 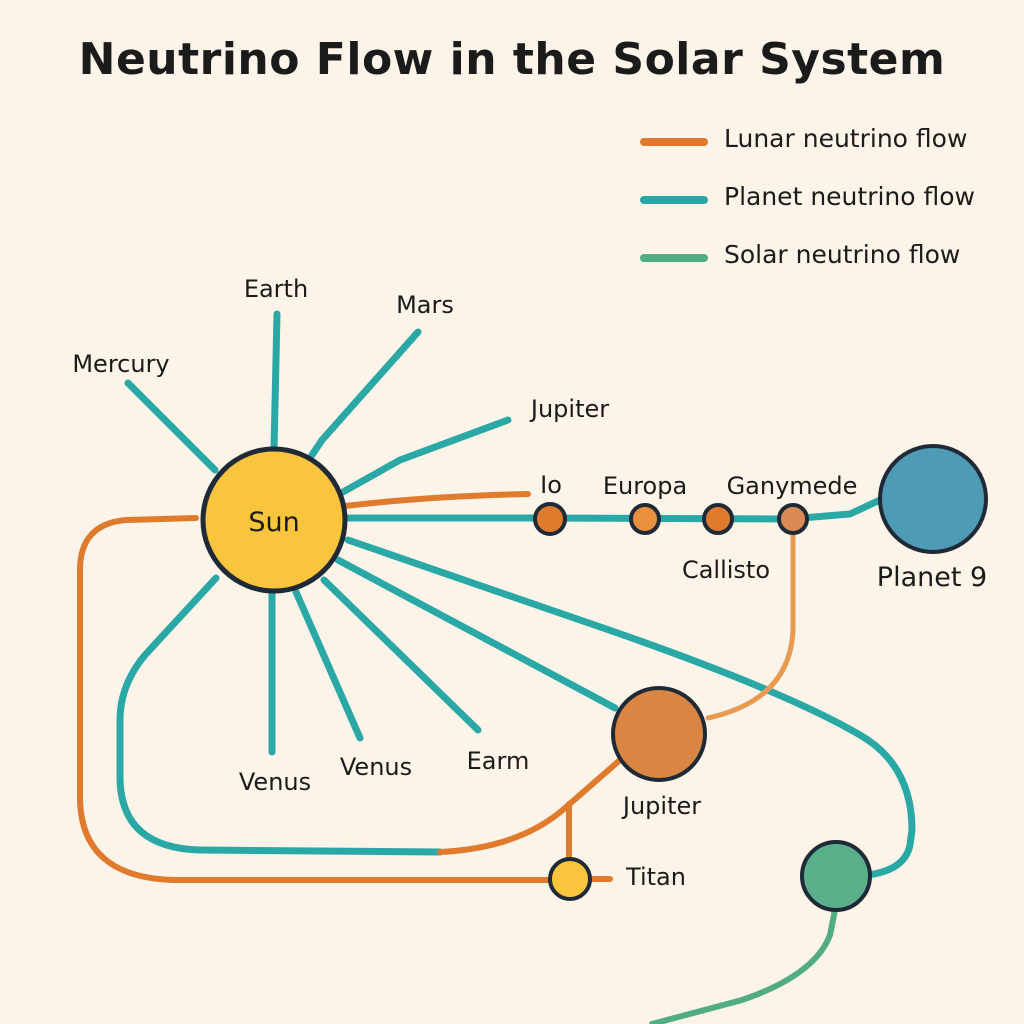 What do you see at coordinates (674, 258) in the screenshot?
I see `legend-swatch-solar` at bounding box center [674, 258].